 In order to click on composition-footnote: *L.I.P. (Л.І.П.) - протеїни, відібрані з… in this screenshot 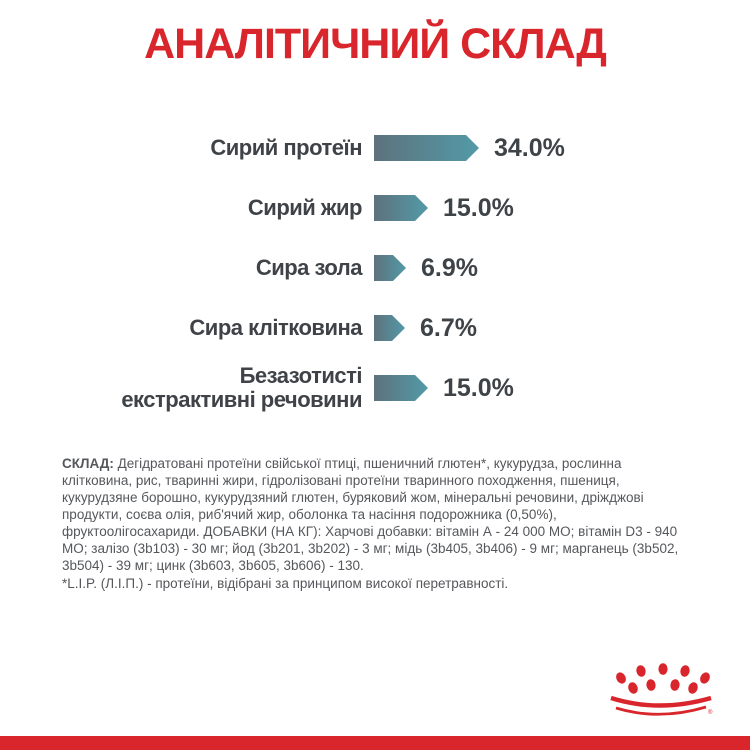, I will do `click(285, 583)`.